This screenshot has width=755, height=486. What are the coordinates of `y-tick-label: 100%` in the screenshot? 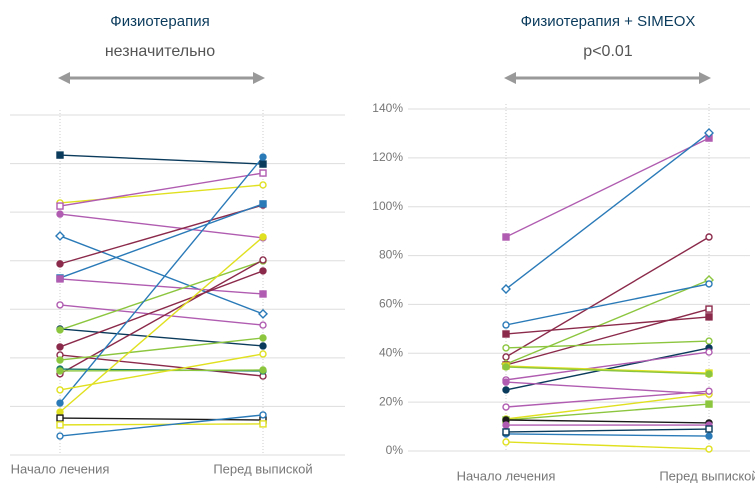 It's located at (387, 206).